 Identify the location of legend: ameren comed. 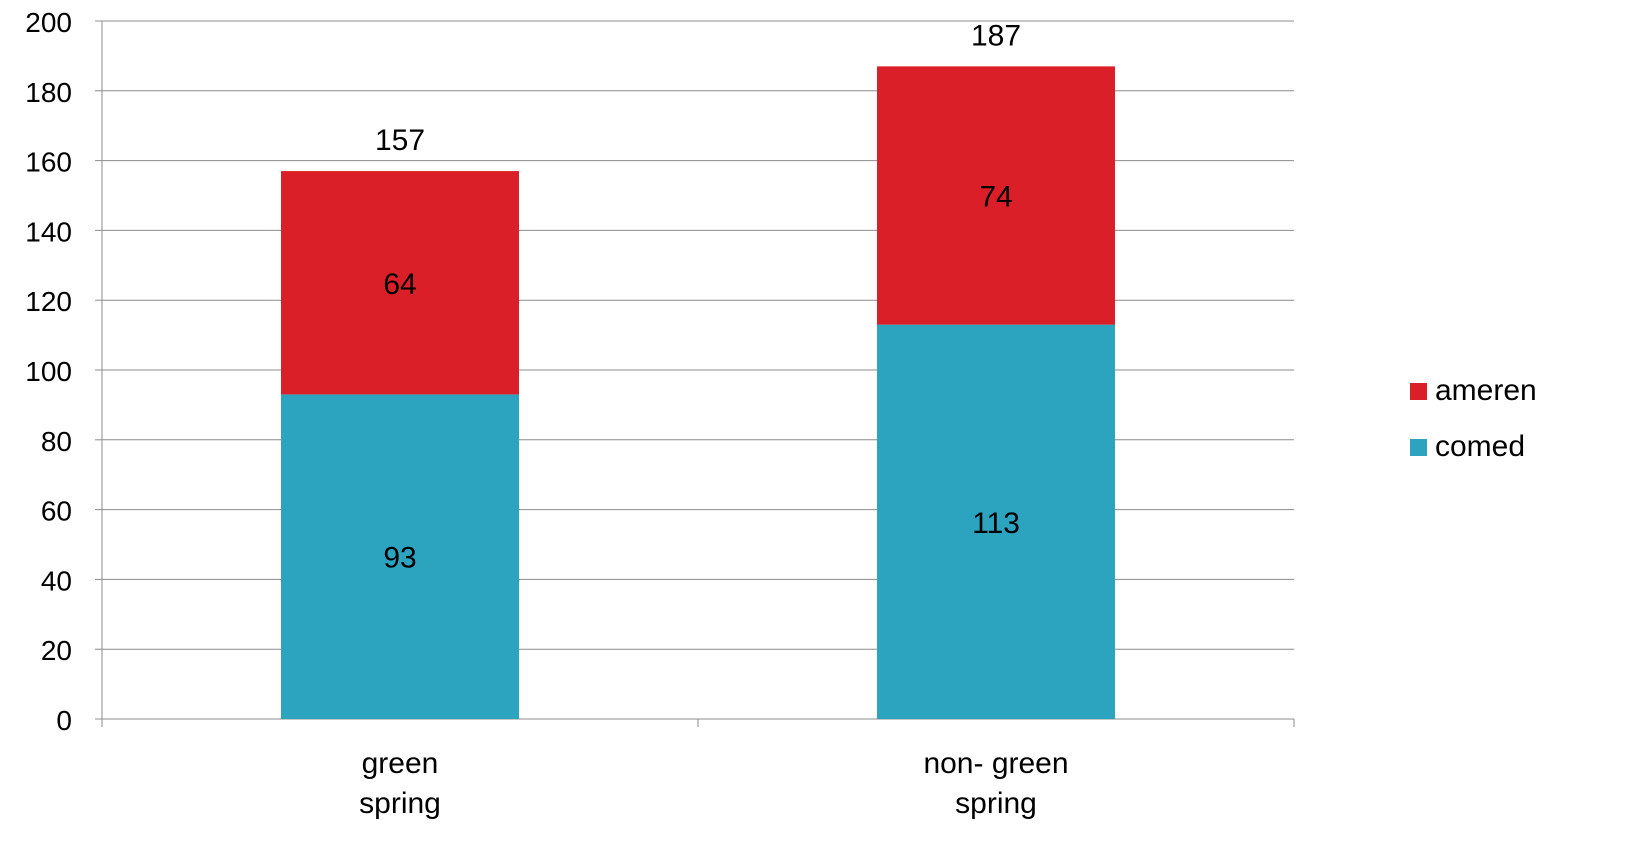
(1473, 418).